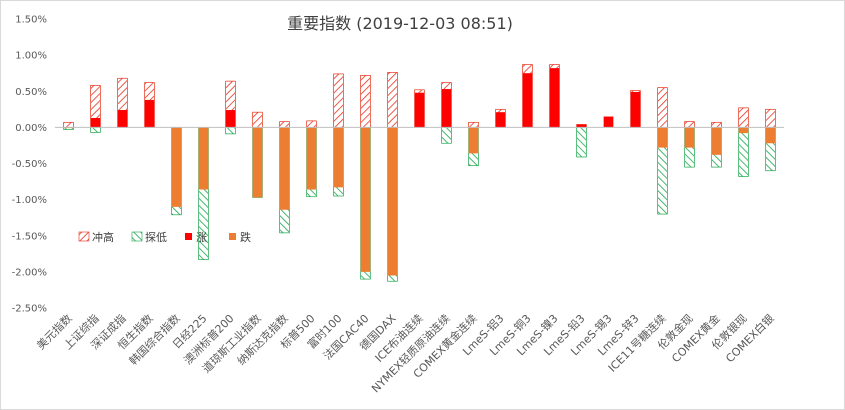  What do you see at coordinates (137, 236) in the screenshot?
I see `legend-swatch-low` at bounding box center [137, 236].